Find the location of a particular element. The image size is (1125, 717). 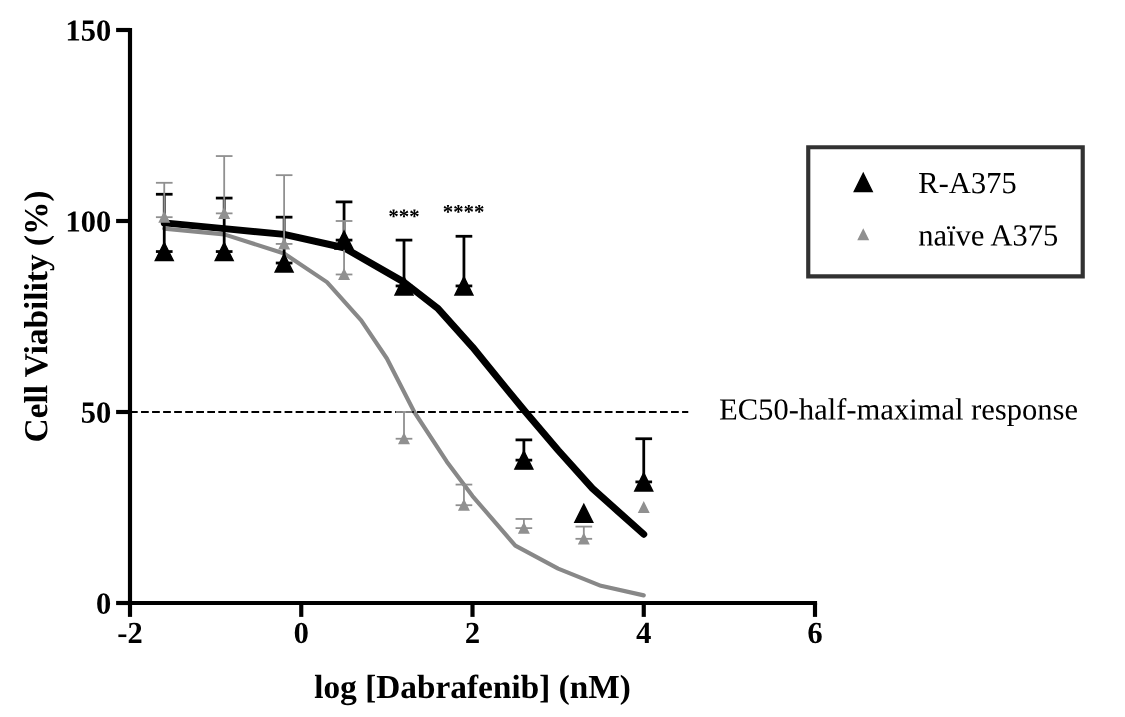

x-tick-label: 0 is located at coordinates (301, 633).